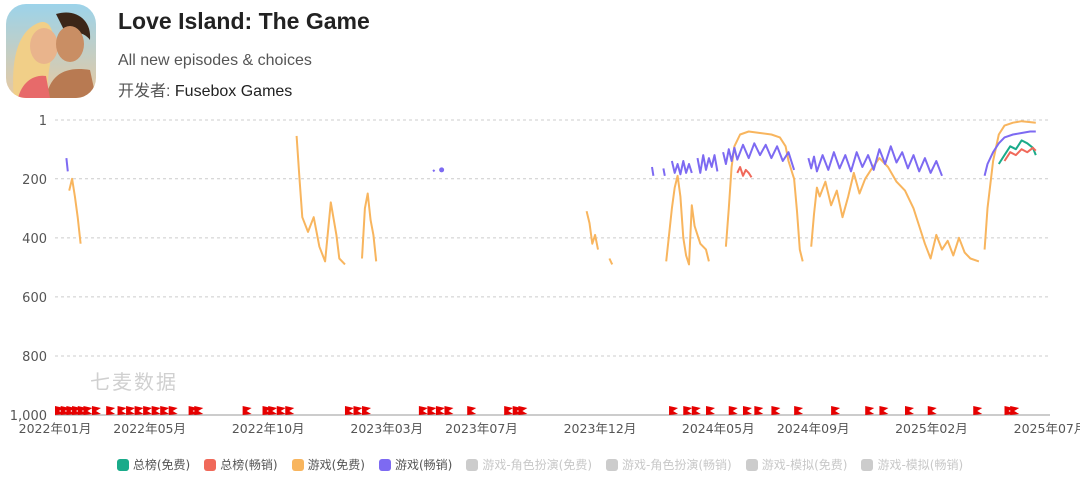  What do you see at coordinates (249, 465) in the screenshot?
I see `legend-label: 总榜(畅销)` at bounding box center [249, 465].